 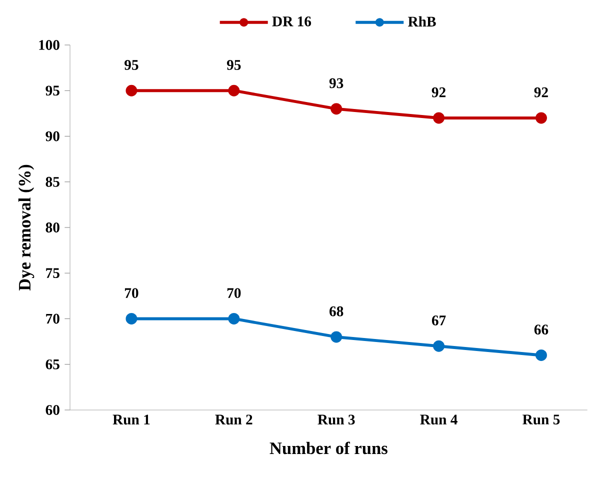 I want to click on data-label: 93, so click(x=336, y=83).